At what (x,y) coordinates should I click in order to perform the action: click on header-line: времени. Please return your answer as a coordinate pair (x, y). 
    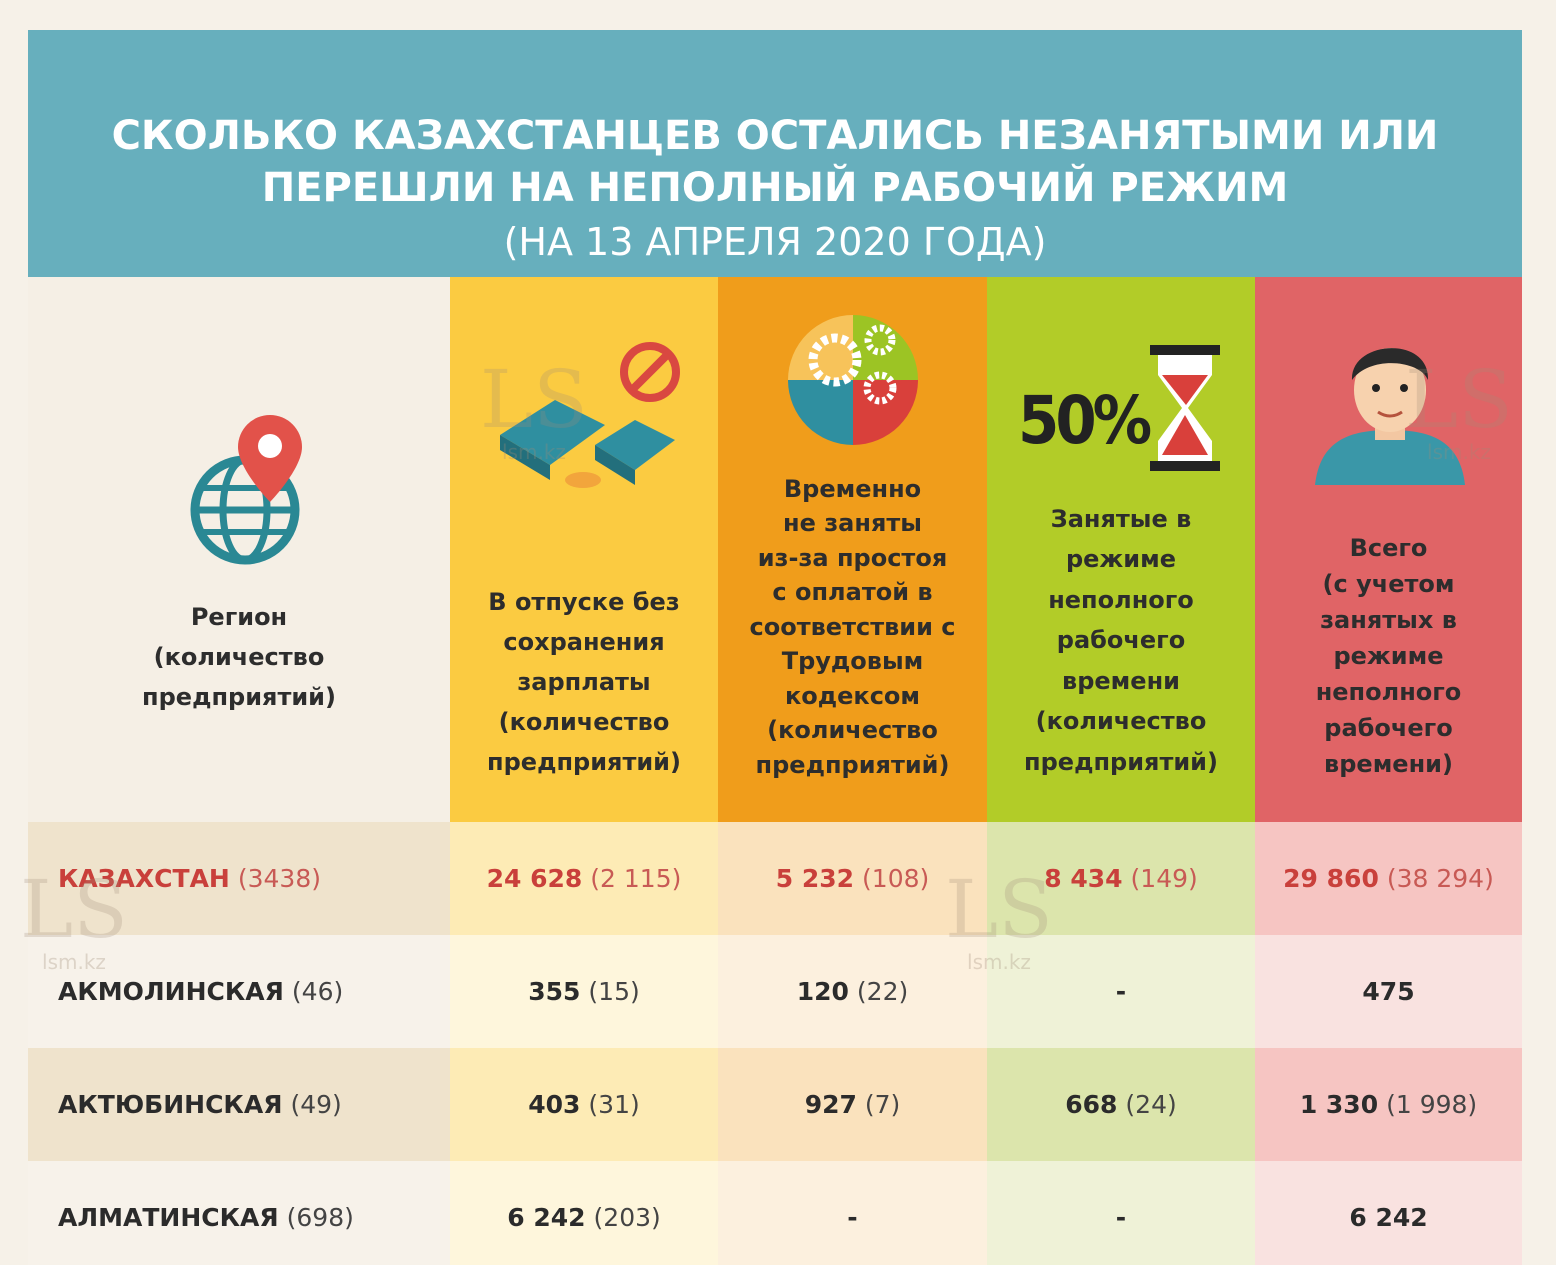
    Looking at the image, I should click on (1121, 680).